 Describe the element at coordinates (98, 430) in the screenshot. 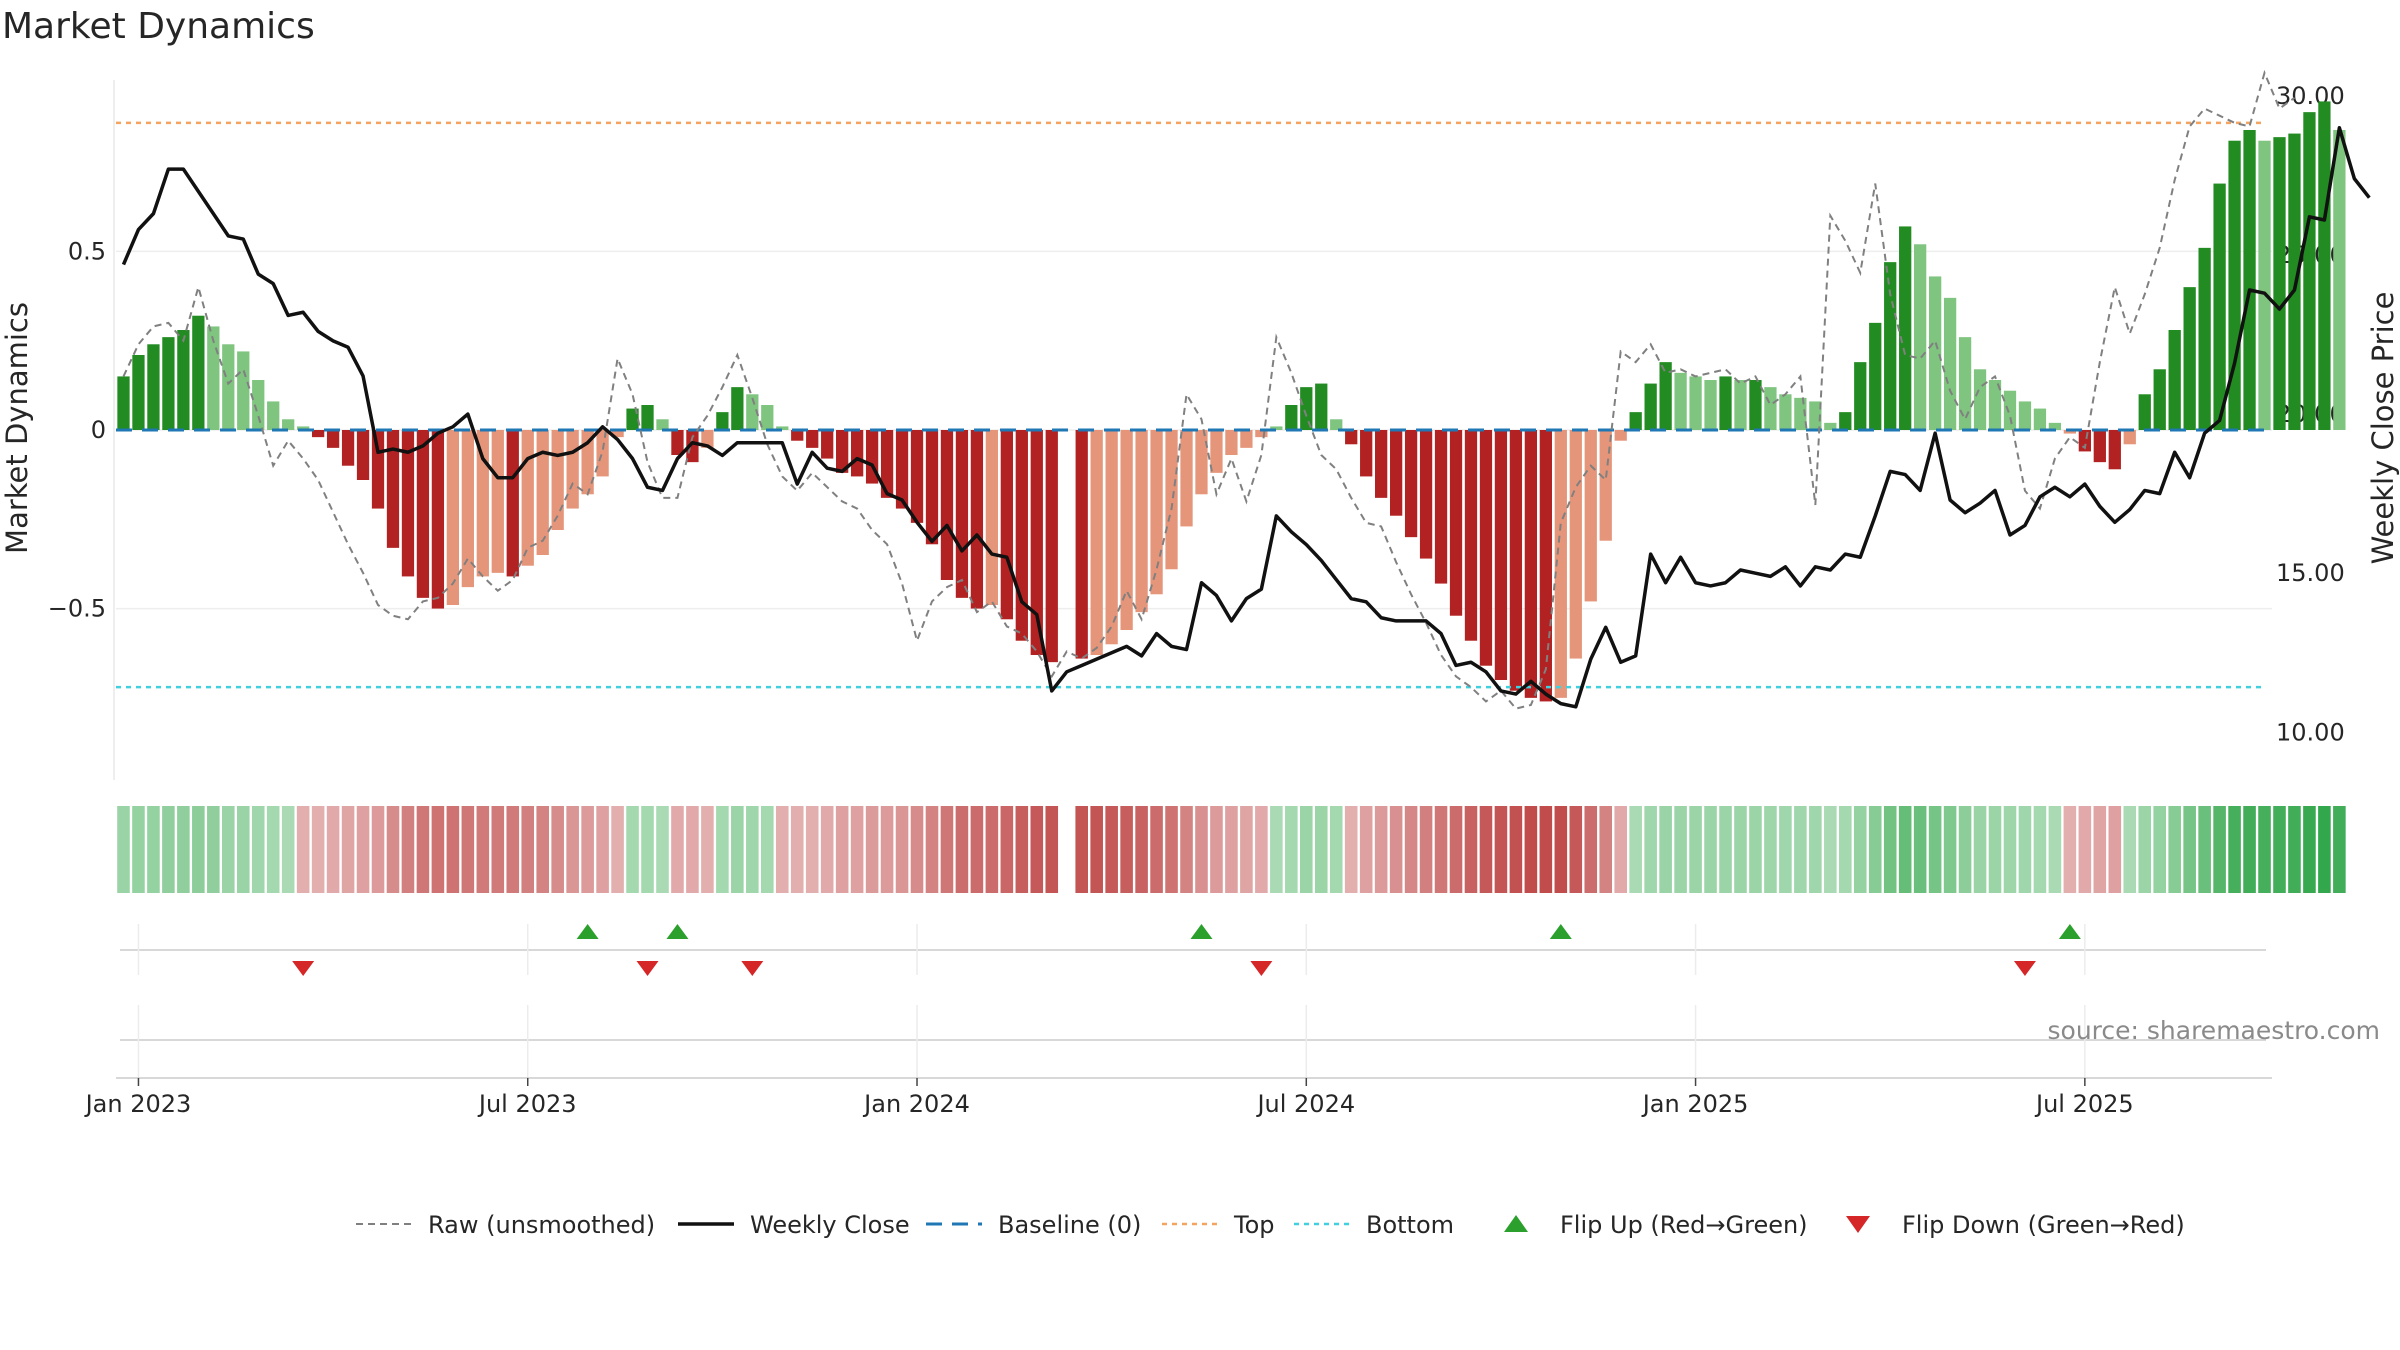

I see `y-left-tick-label: 0` at that location.